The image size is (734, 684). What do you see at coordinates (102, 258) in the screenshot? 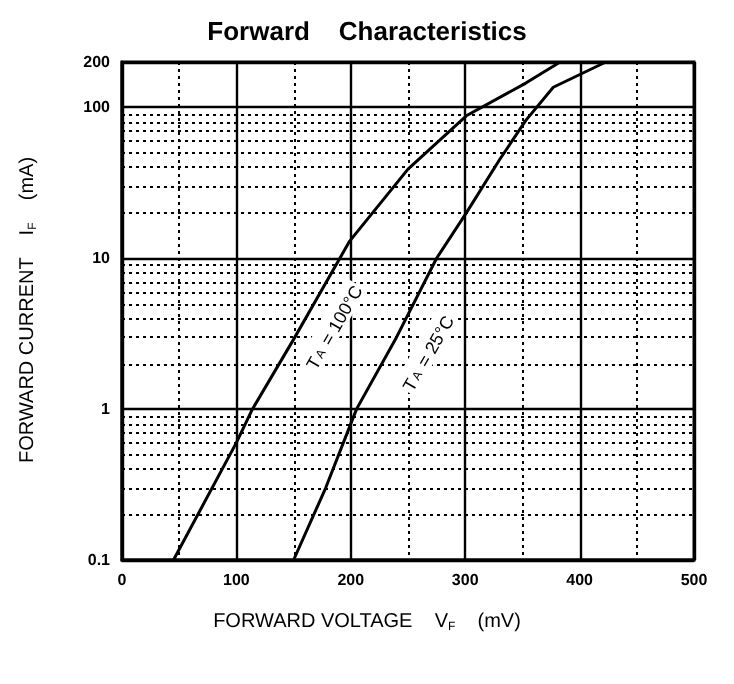
I see `y-tick-label: 10` at bounding box center [102, 258].